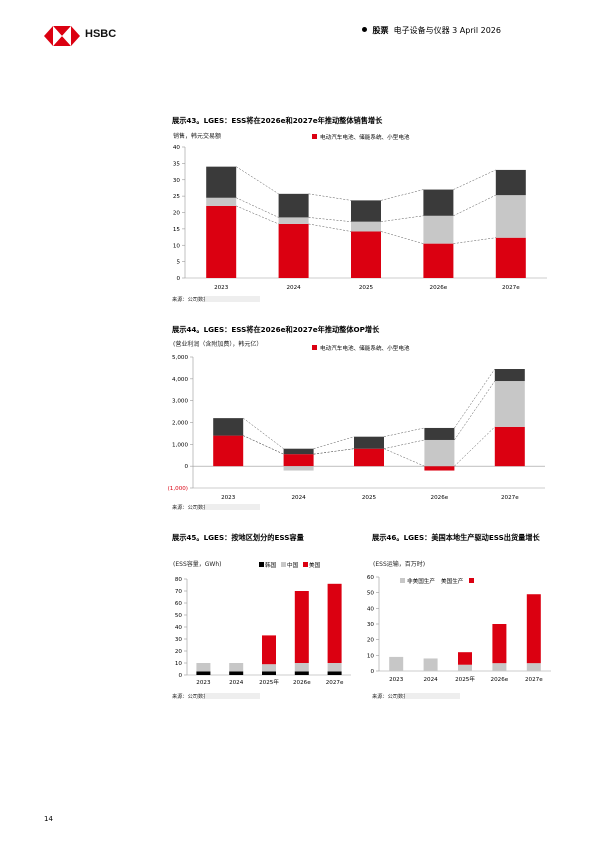 The image size is (595, 842). What do you see at coordinates (178, 263) in the screenshot?
I see `y-tick-label: 5` at bounding box center [178, 263].